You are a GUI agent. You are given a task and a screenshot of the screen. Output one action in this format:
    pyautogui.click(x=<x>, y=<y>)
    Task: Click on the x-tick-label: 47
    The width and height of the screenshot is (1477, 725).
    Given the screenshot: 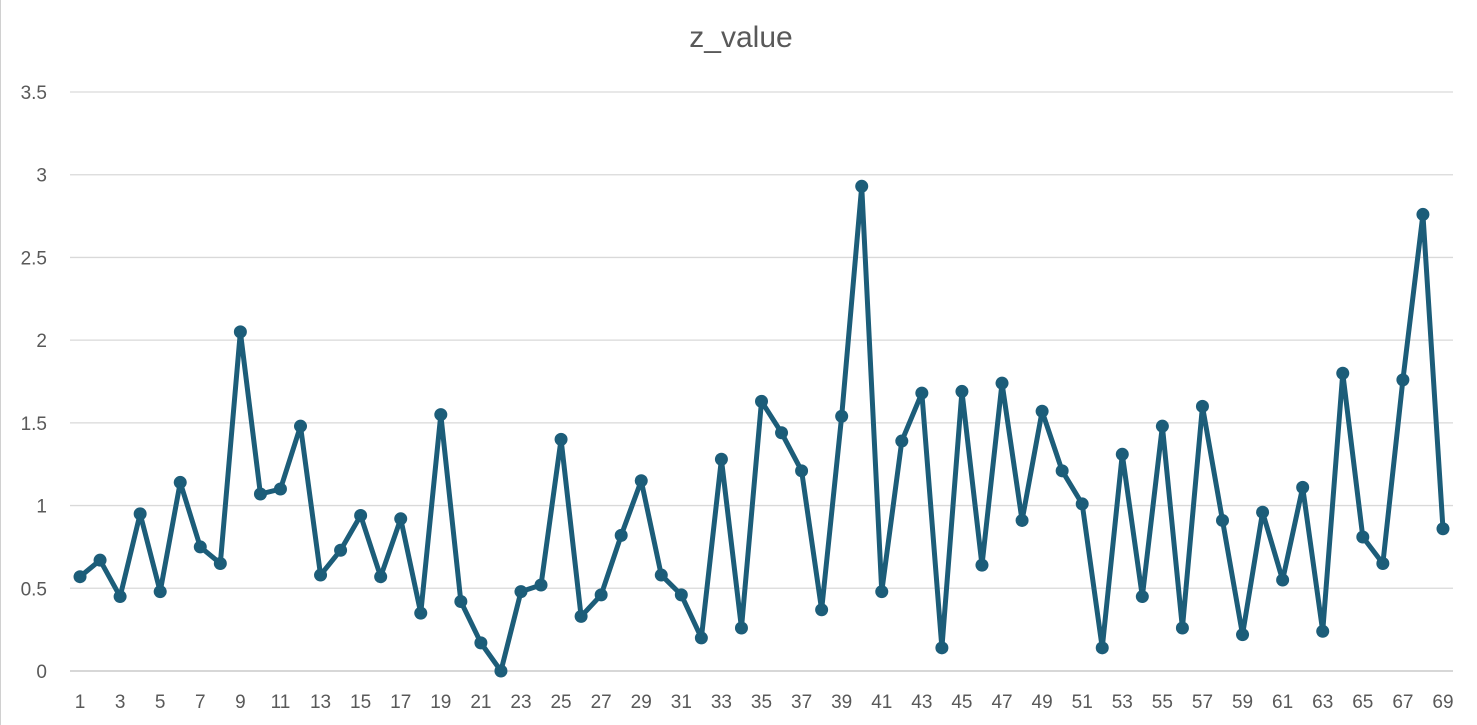 What is the action you would take?
    pyautogui.click(x=1001, y=702)
    